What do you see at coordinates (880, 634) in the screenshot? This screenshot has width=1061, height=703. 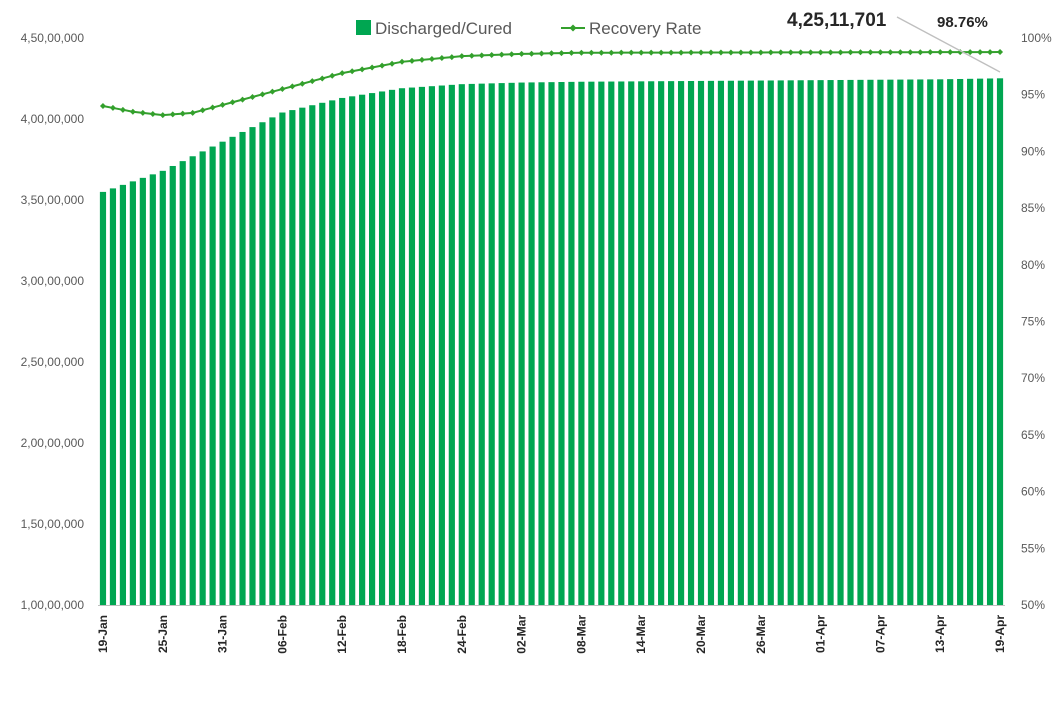 I see `x-tick-label: 07-Apr` at bounding box center [880, 634].